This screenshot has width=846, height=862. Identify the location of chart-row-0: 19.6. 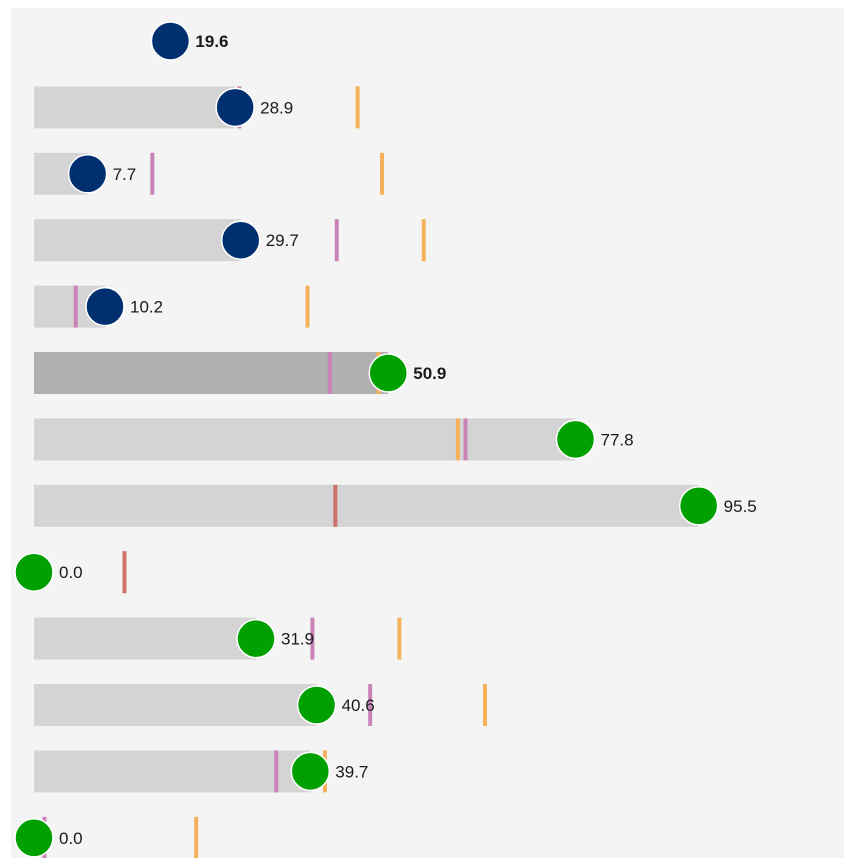
(189, 41).